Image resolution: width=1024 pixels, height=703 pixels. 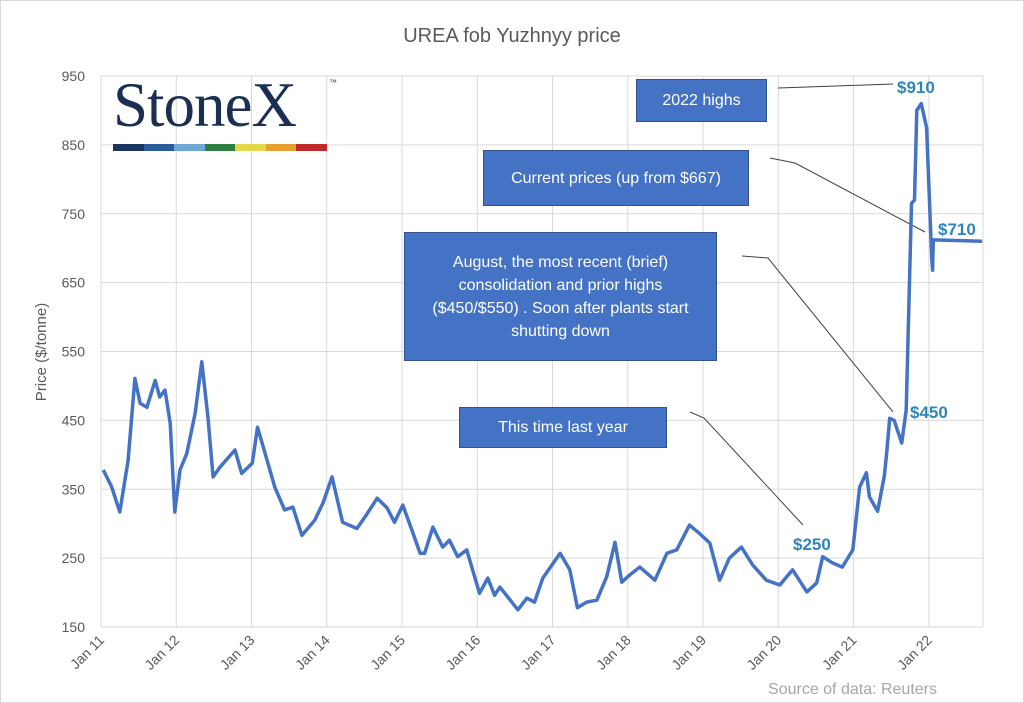 I want to click on y-tick-label: 650, so click(x=74, y=283).